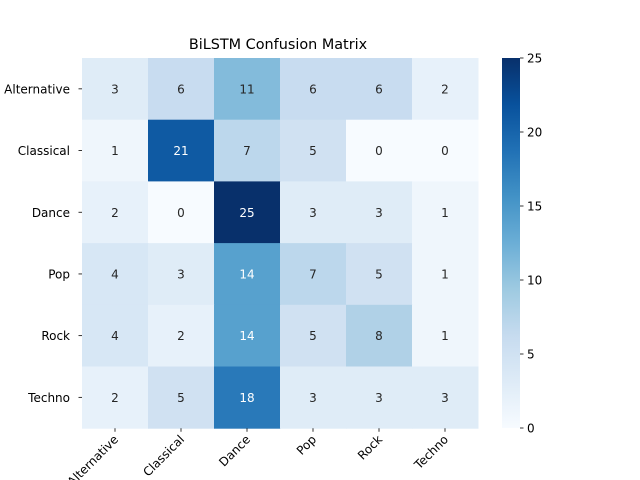 The height and width of the screenshot is (480, 640). I want to click on cell-value-label: 18, so click(246, 398).